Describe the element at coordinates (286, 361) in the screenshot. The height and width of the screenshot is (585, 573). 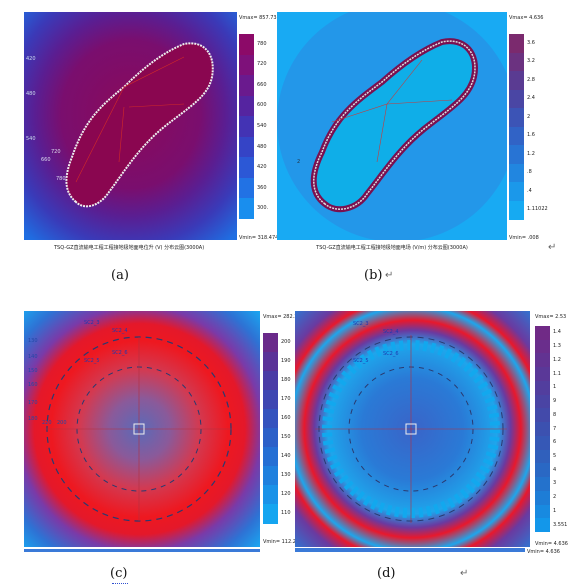
I see `legend-value: 190` at that location.